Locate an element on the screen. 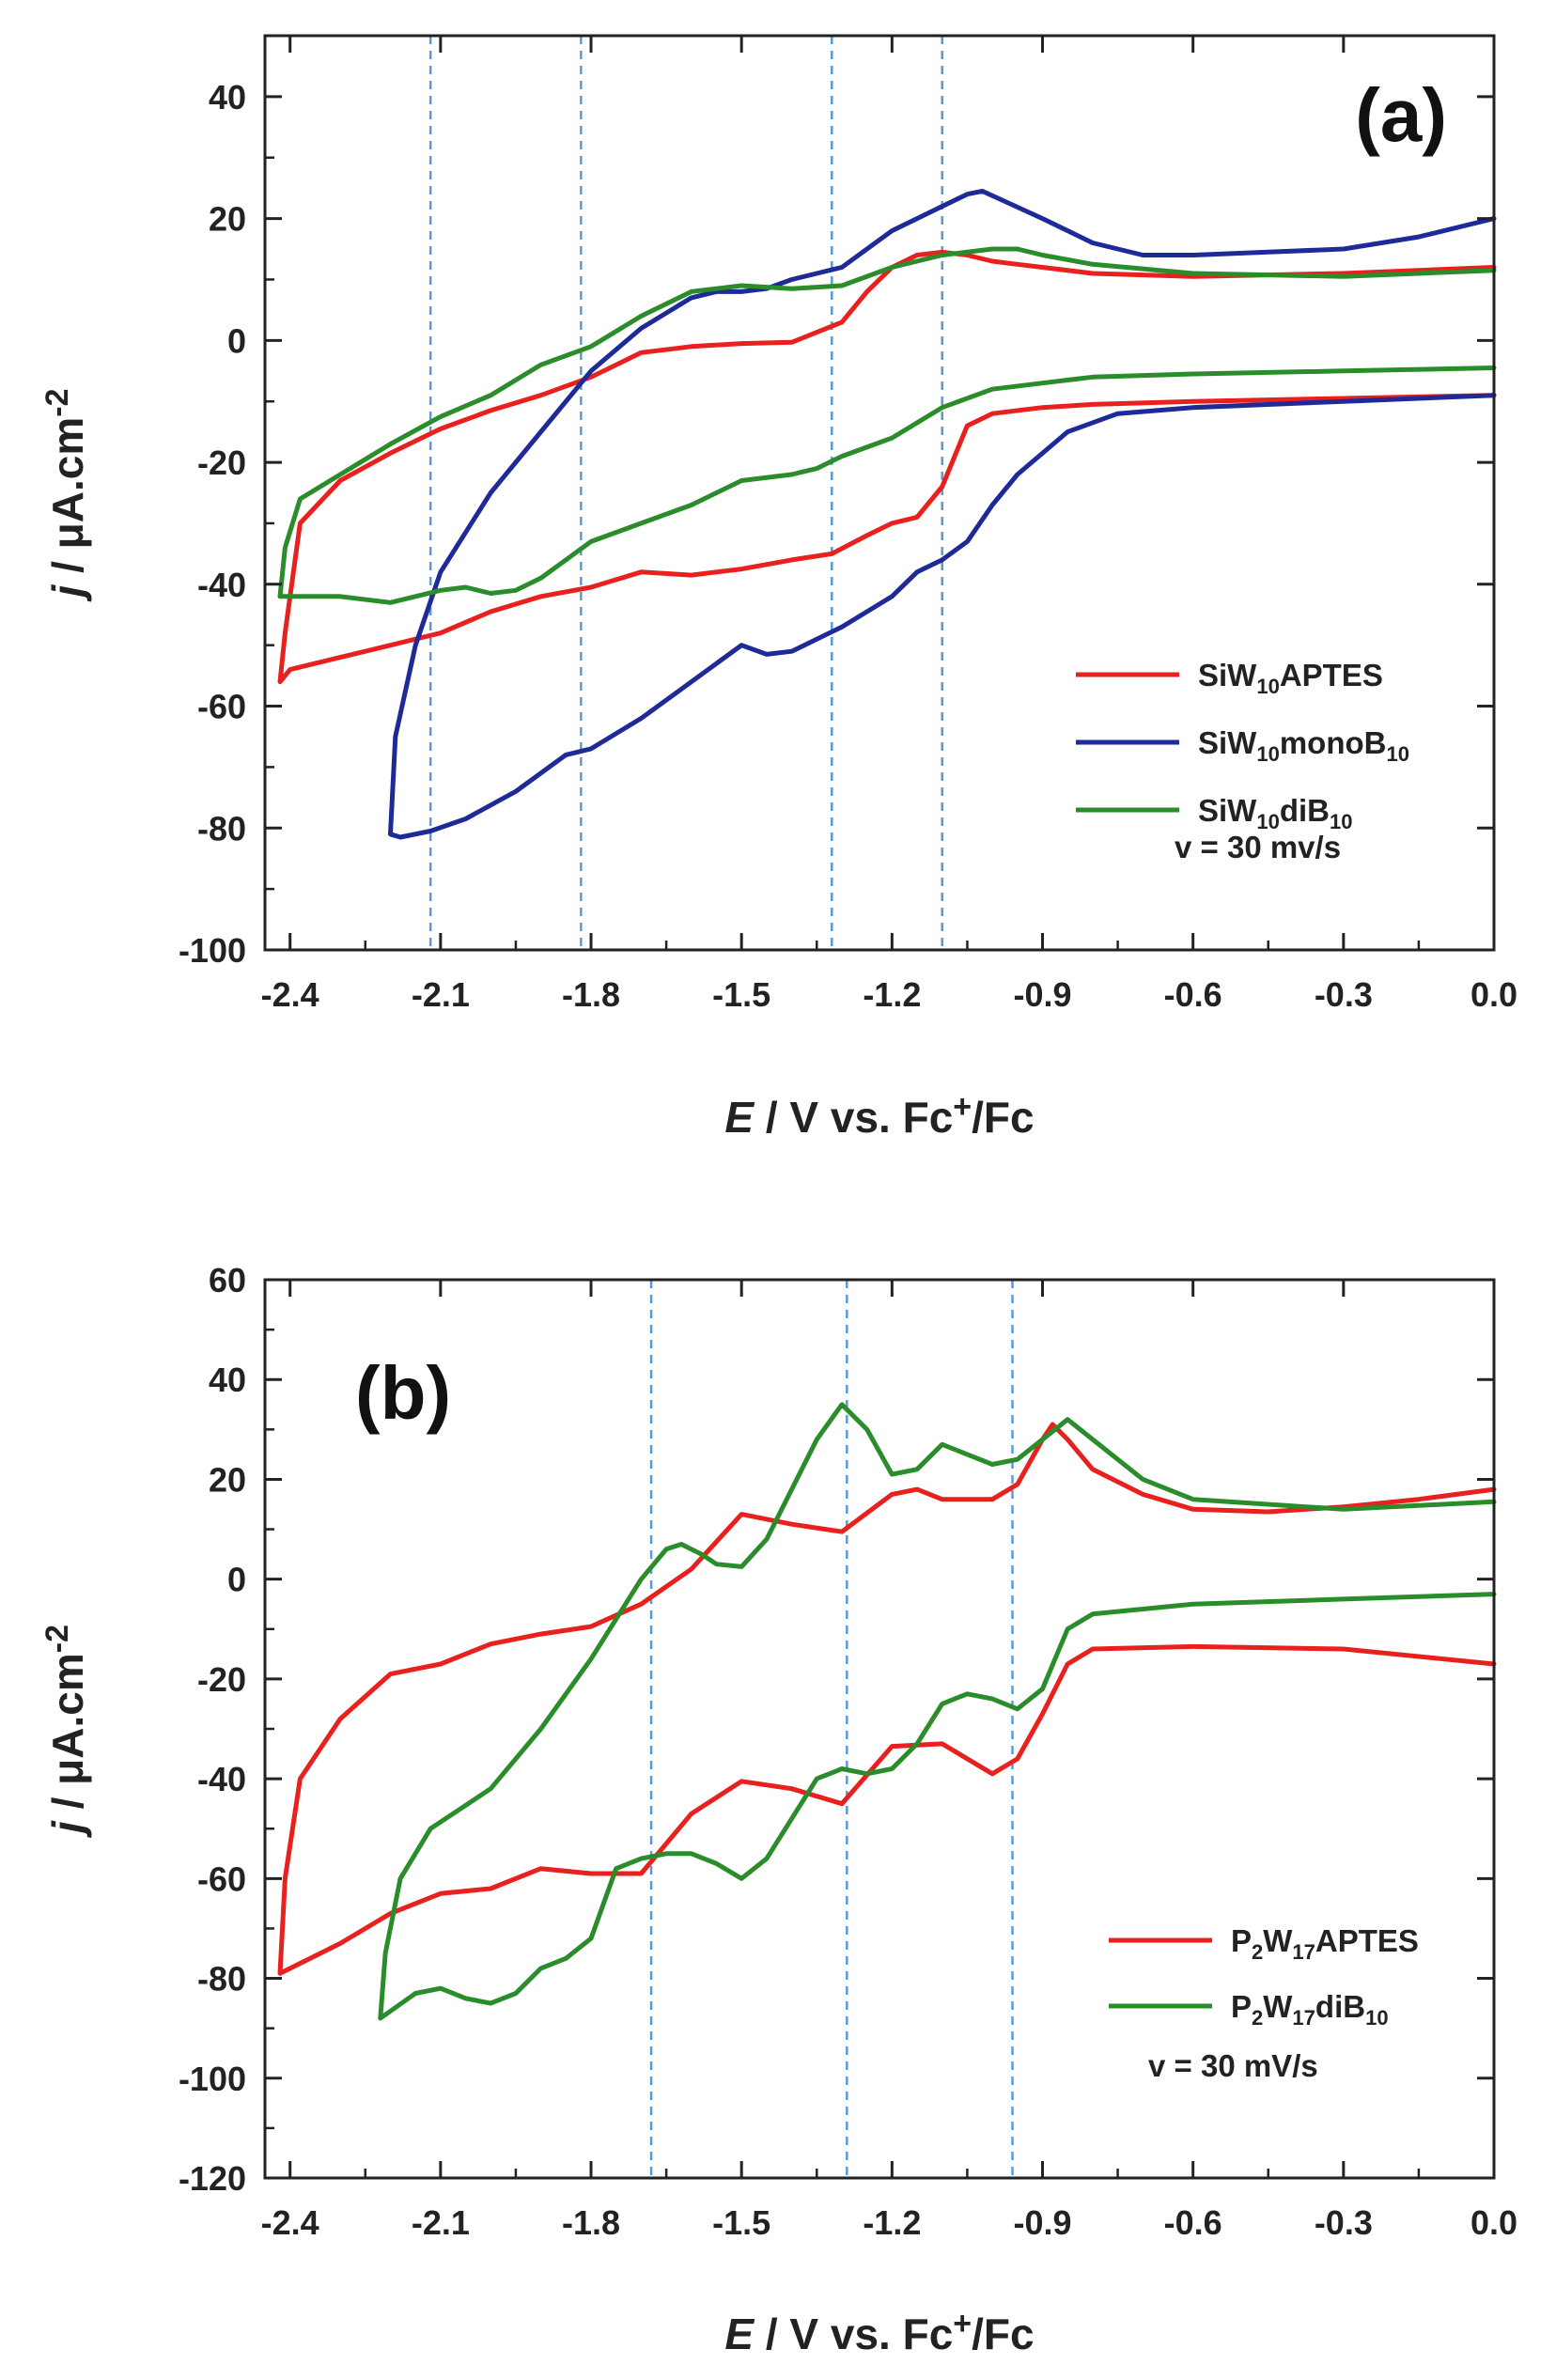 The height and width of the screenshot is (2380, 1556). legend: P2W17APTES P2W17diB10 v = 30 mV/s is located at coordinates (1264, 2003).